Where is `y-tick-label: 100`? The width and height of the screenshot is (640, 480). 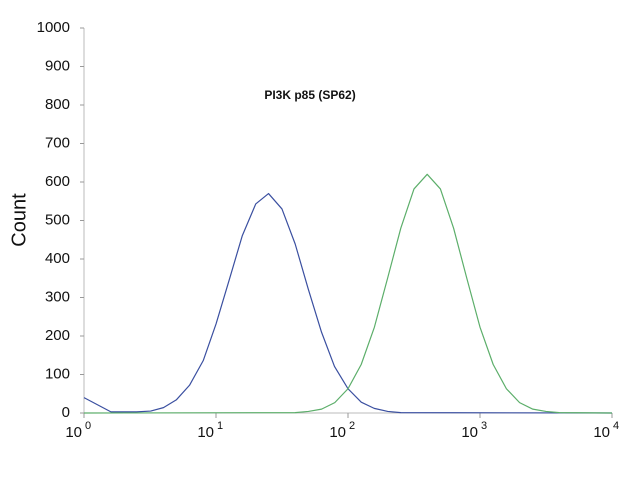
y-tick-label: 100 is located at coordinates (57, 373).